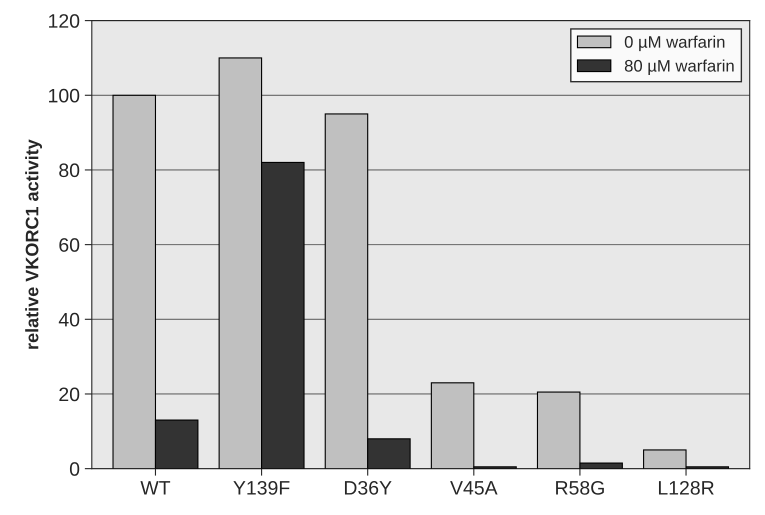  Describe the element at coordinates (33, 244) in the screenshot. I see `y-axis-title: relative VKORC1 activity` at that location.